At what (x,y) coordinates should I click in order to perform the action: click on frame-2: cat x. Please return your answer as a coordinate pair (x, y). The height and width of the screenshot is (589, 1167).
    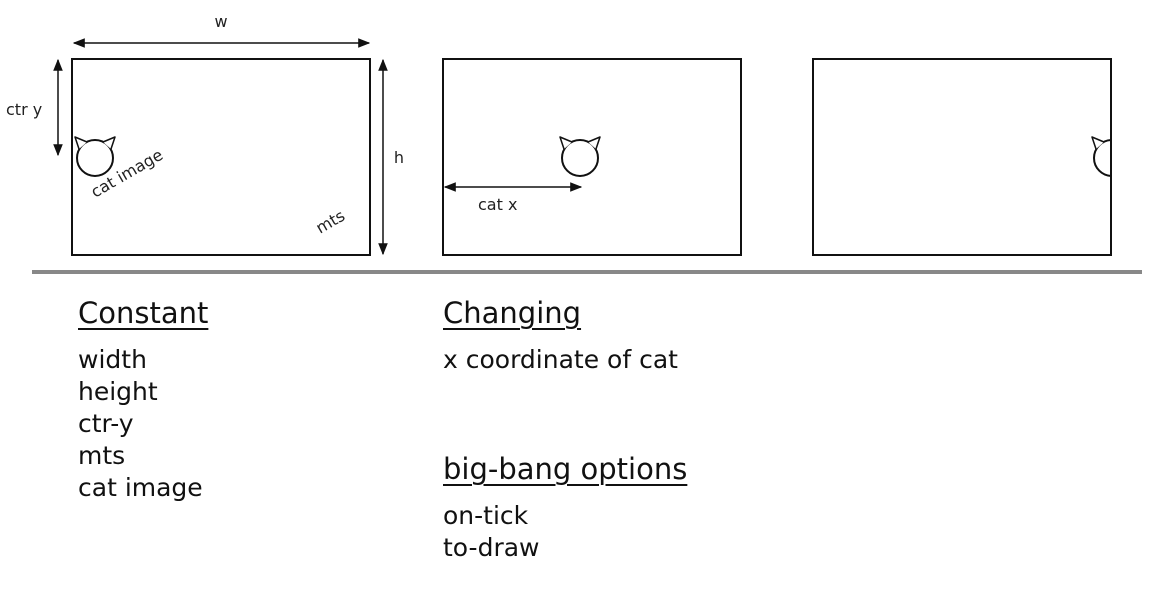
    Looking at the image, I should click on (592, 157).